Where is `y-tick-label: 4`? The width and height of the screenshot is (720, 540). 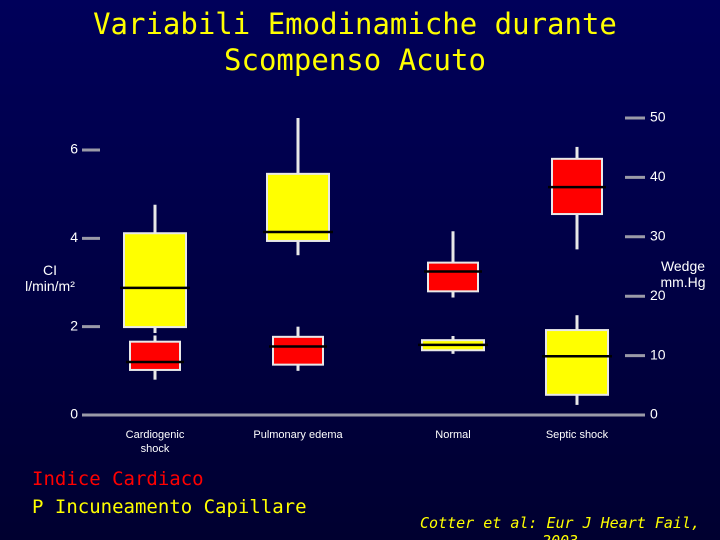 y-tick-label: 4 is located at coordinates (74, 237).